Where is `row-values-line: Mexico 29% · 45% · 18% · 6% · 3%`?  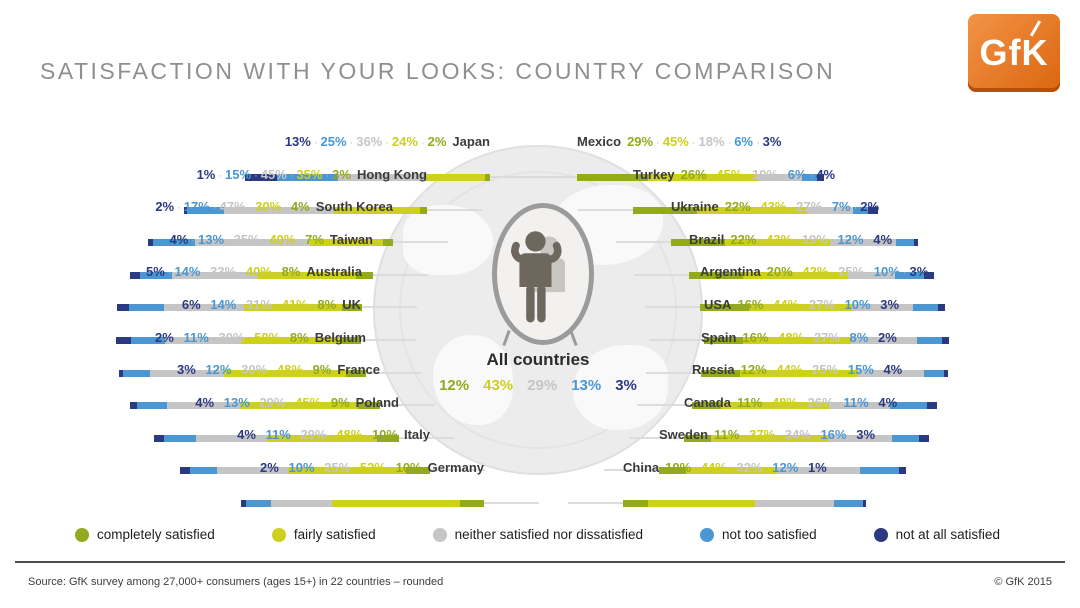
row-values-line: Mexico 29% · 45% · 18% · 6% · 3% is located at coordinates (700, 142).